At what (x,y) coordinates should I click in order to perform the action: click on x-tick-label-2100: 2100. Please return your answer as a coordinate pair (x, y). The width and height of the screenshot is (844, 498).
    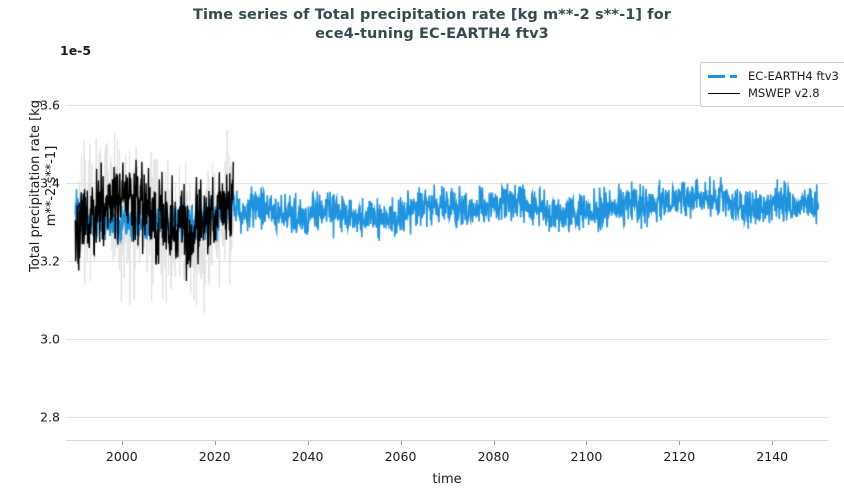
    Looking at the image, I should click on (586, 456).